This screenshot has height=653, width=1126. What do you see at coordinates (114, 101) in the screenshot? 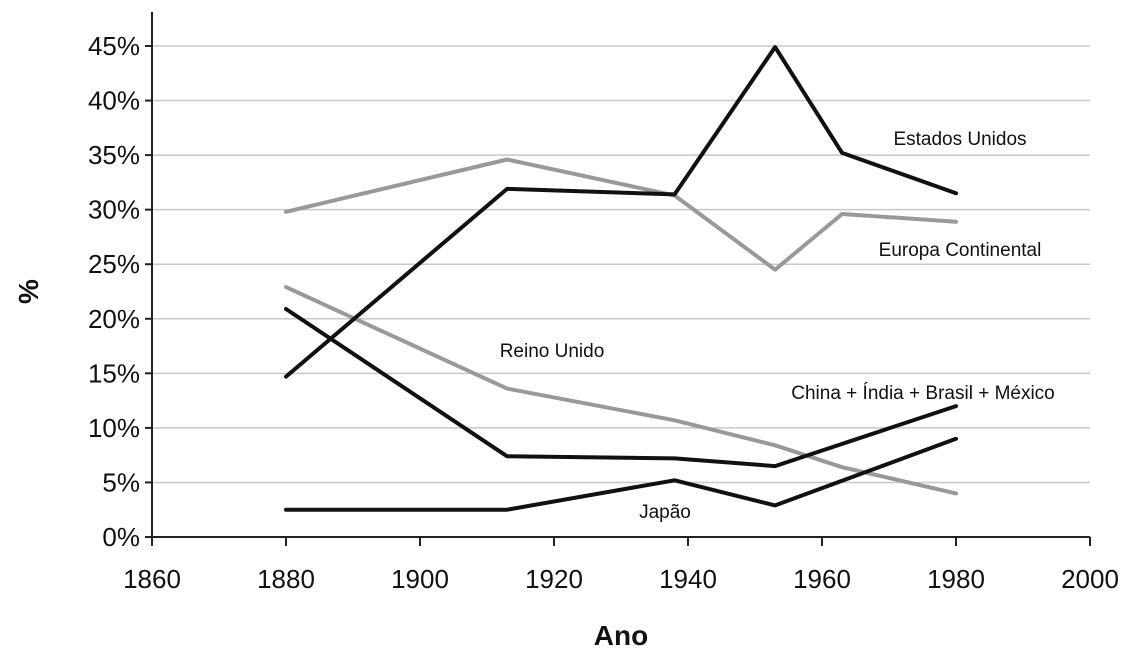
I see `y-tick-label: 40%` at bounding box center [114, 101].